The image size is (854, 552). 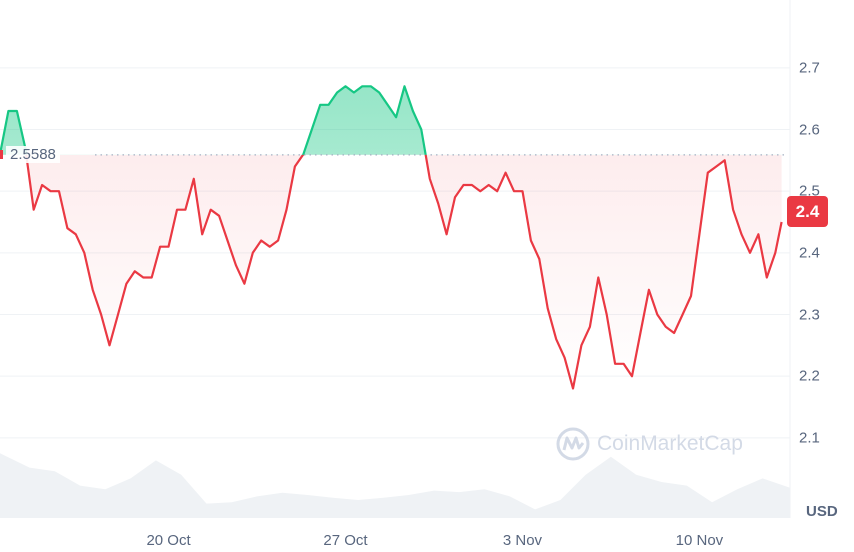 I want to click on watermark-text: CoinMarketCap, so click(x=670, y=443).